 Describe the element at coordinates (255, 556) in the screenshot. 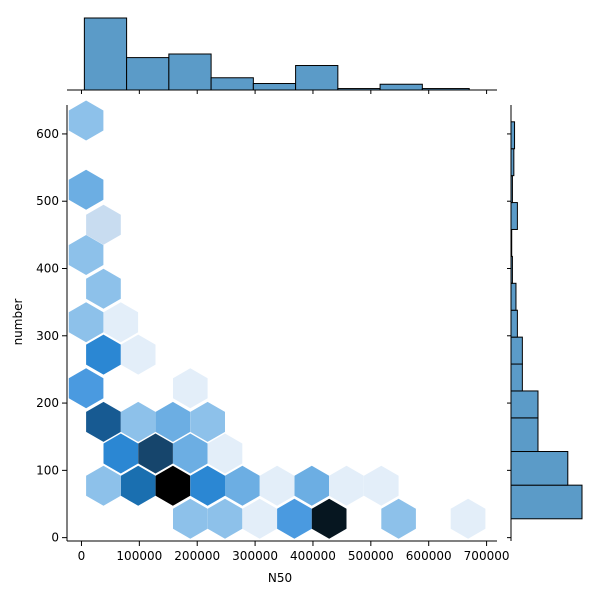

I see `x-tick-label: 300000` at that location.